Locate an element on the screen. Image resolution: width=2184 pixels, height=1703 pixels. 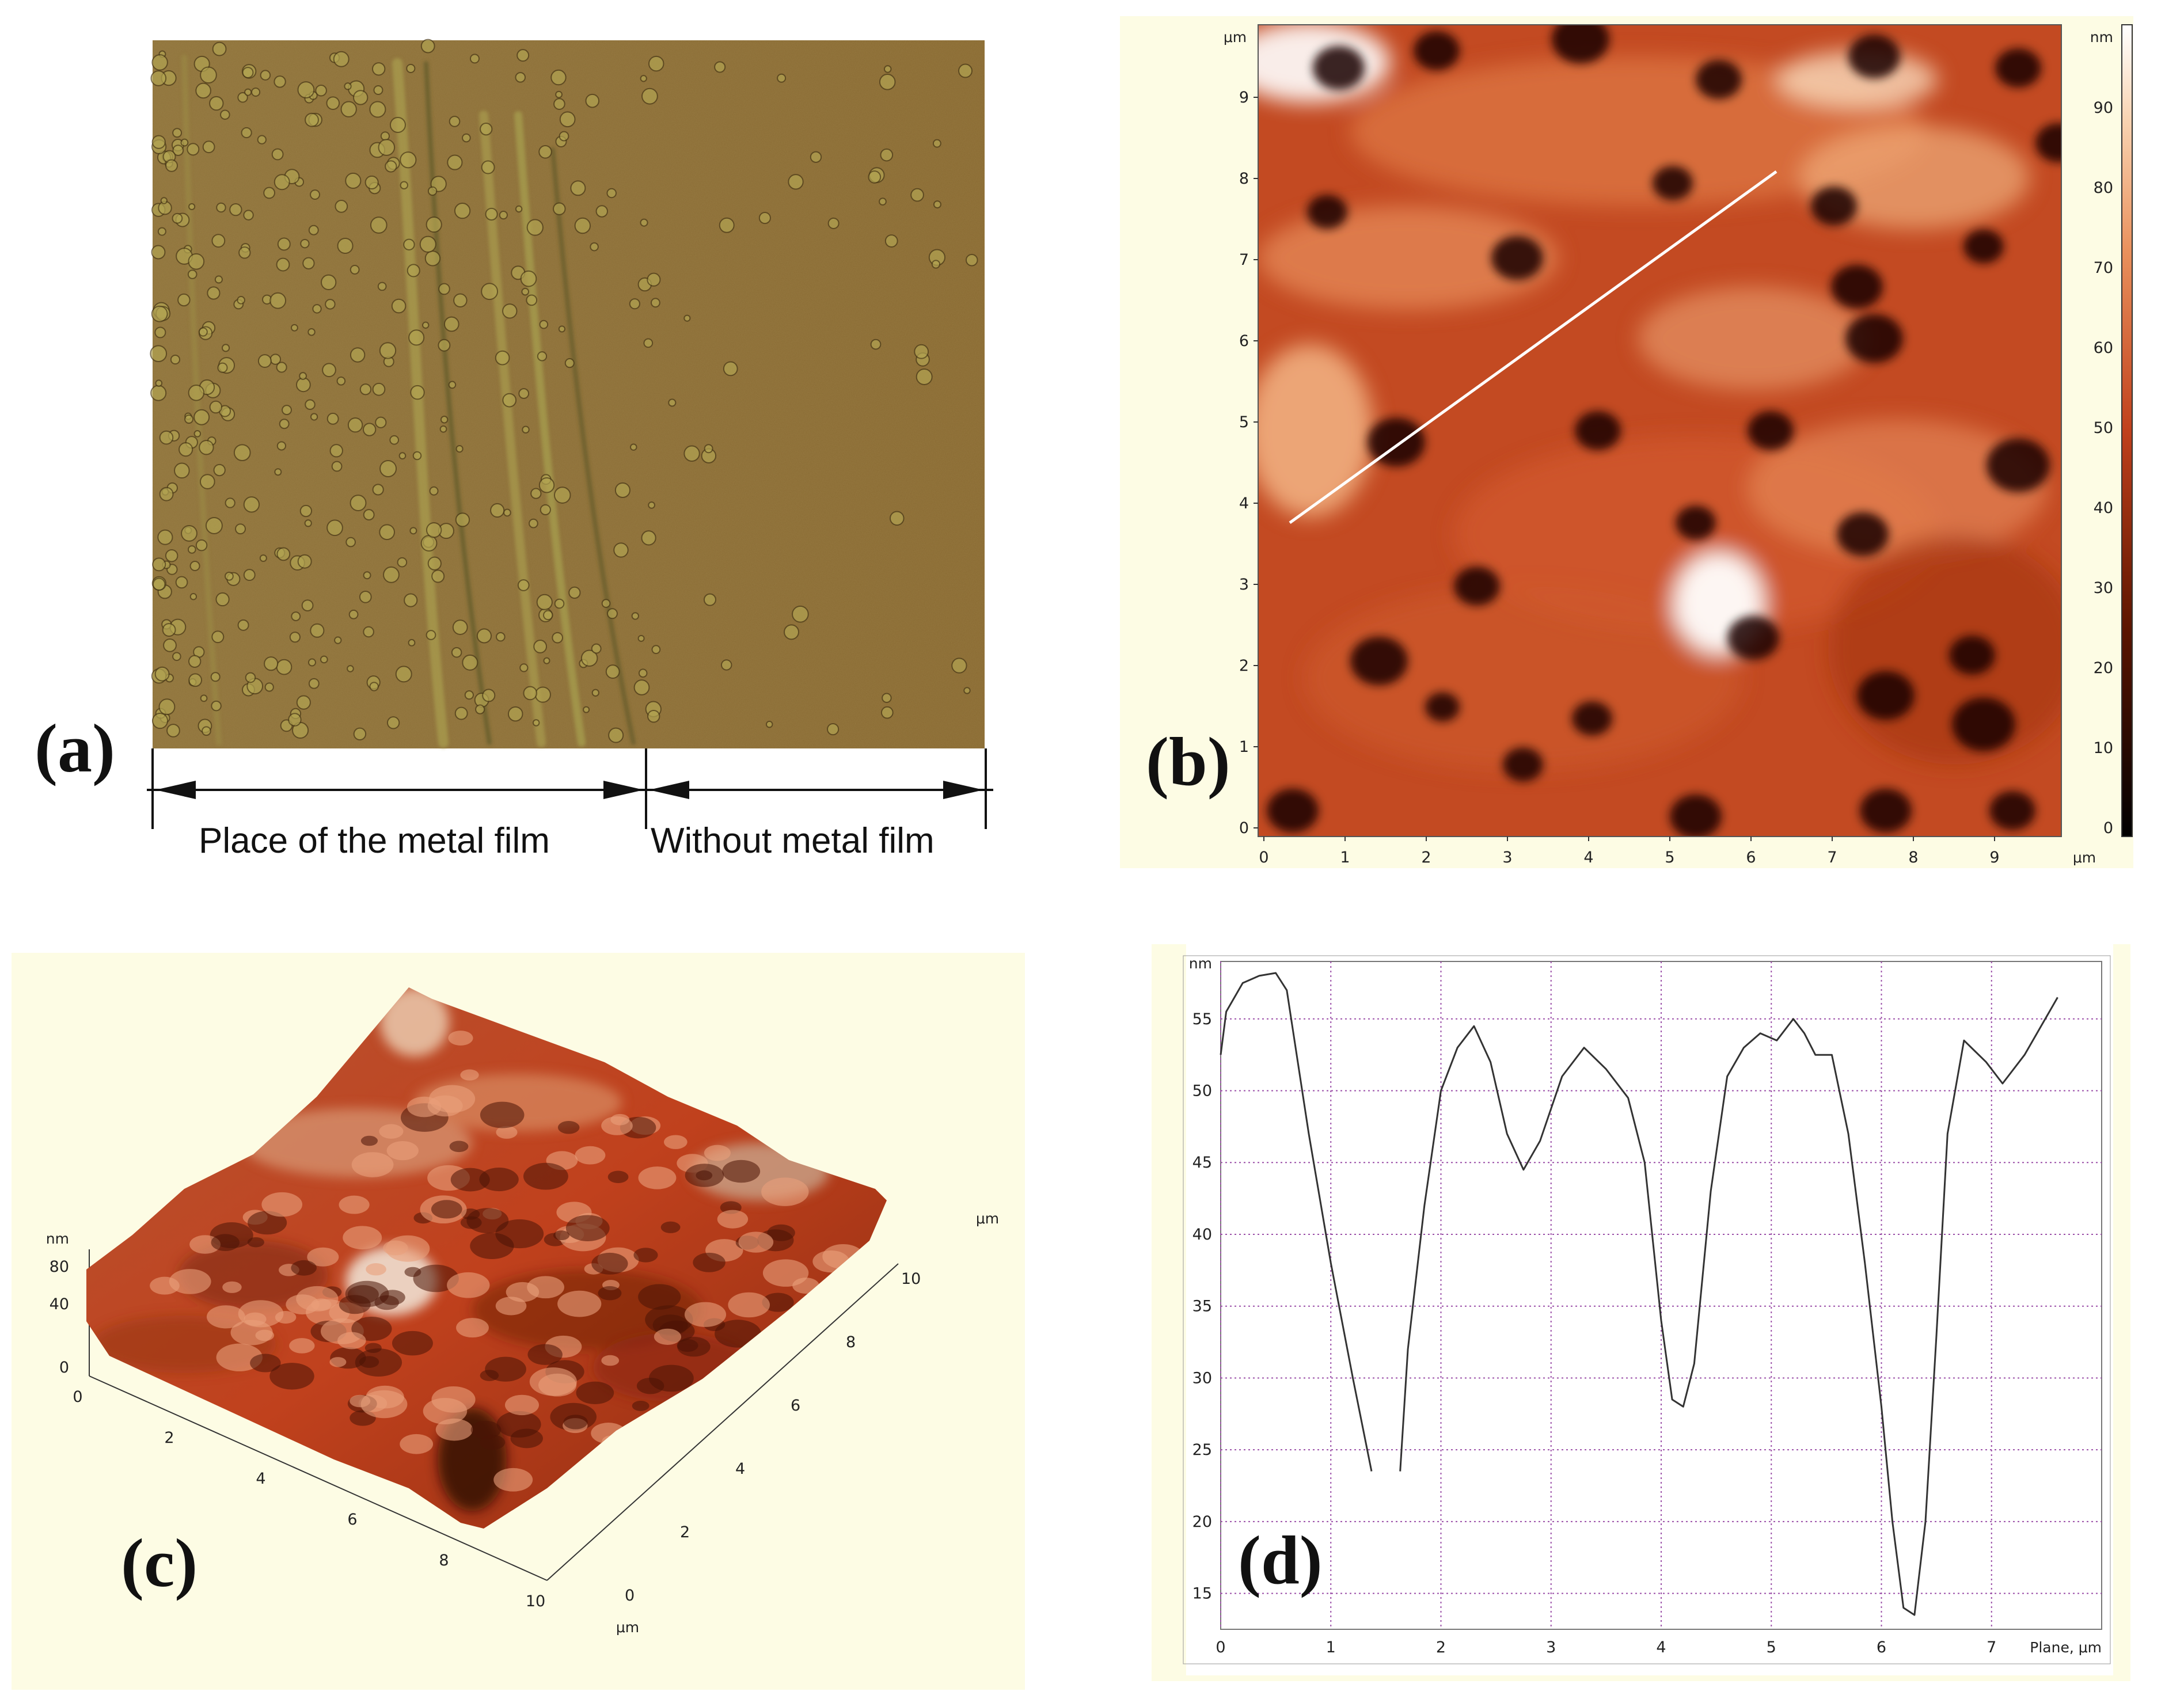
panel-c-label: (c) is located at coordinates (159, 1563).